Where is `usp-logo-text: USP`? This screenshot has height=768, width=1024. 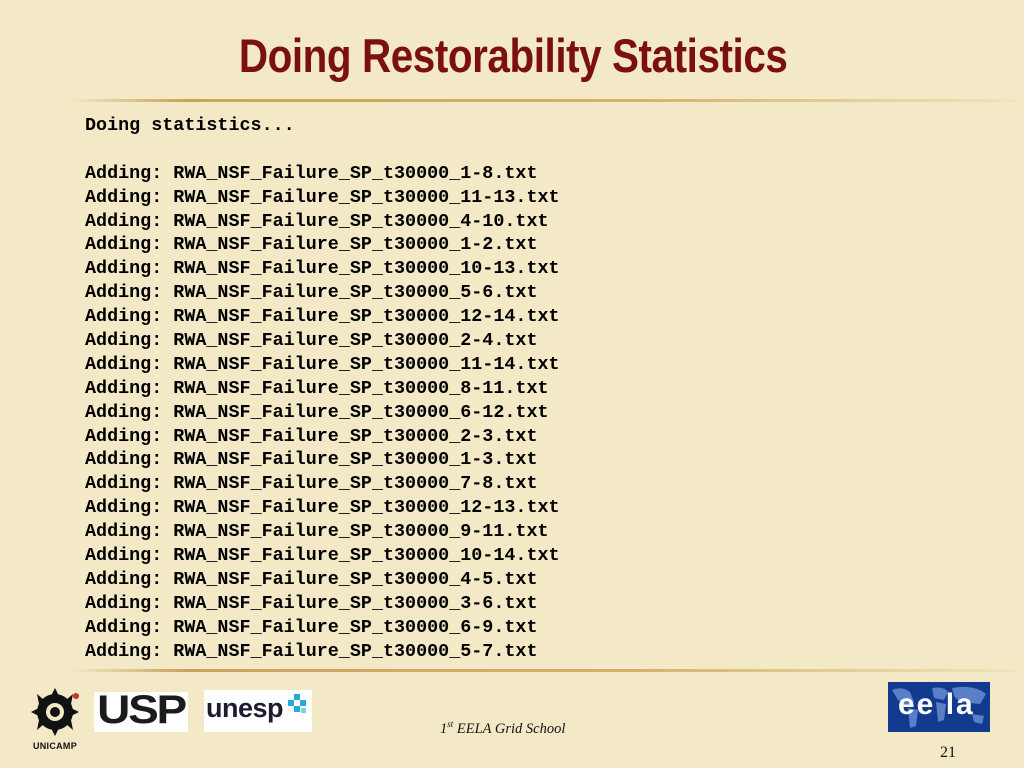
usp-logo-text: USP is located at coordinates (142, 710).